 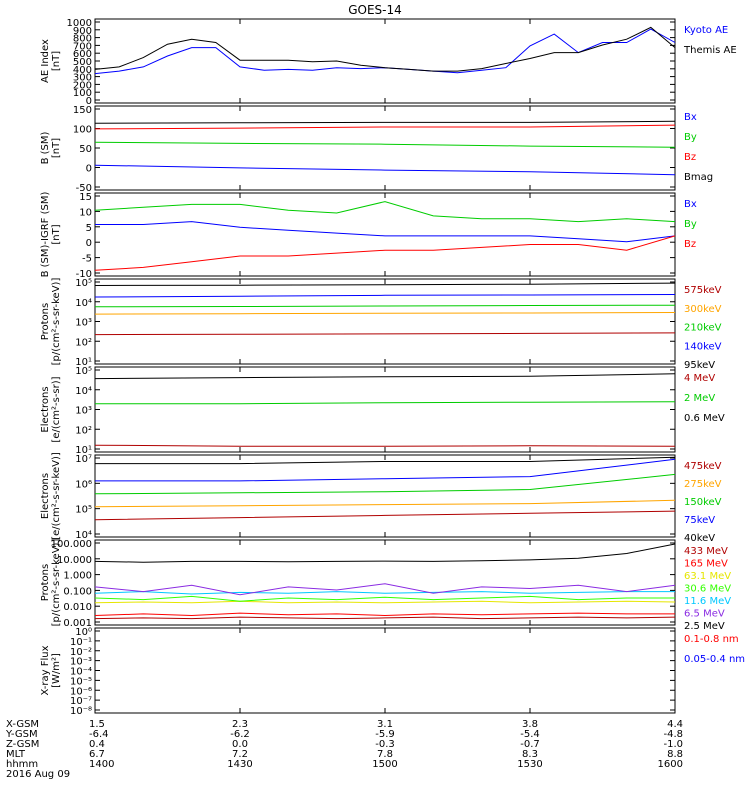 I want to click on legend-label: 11.6 MeV, so click(x=707, y=601).